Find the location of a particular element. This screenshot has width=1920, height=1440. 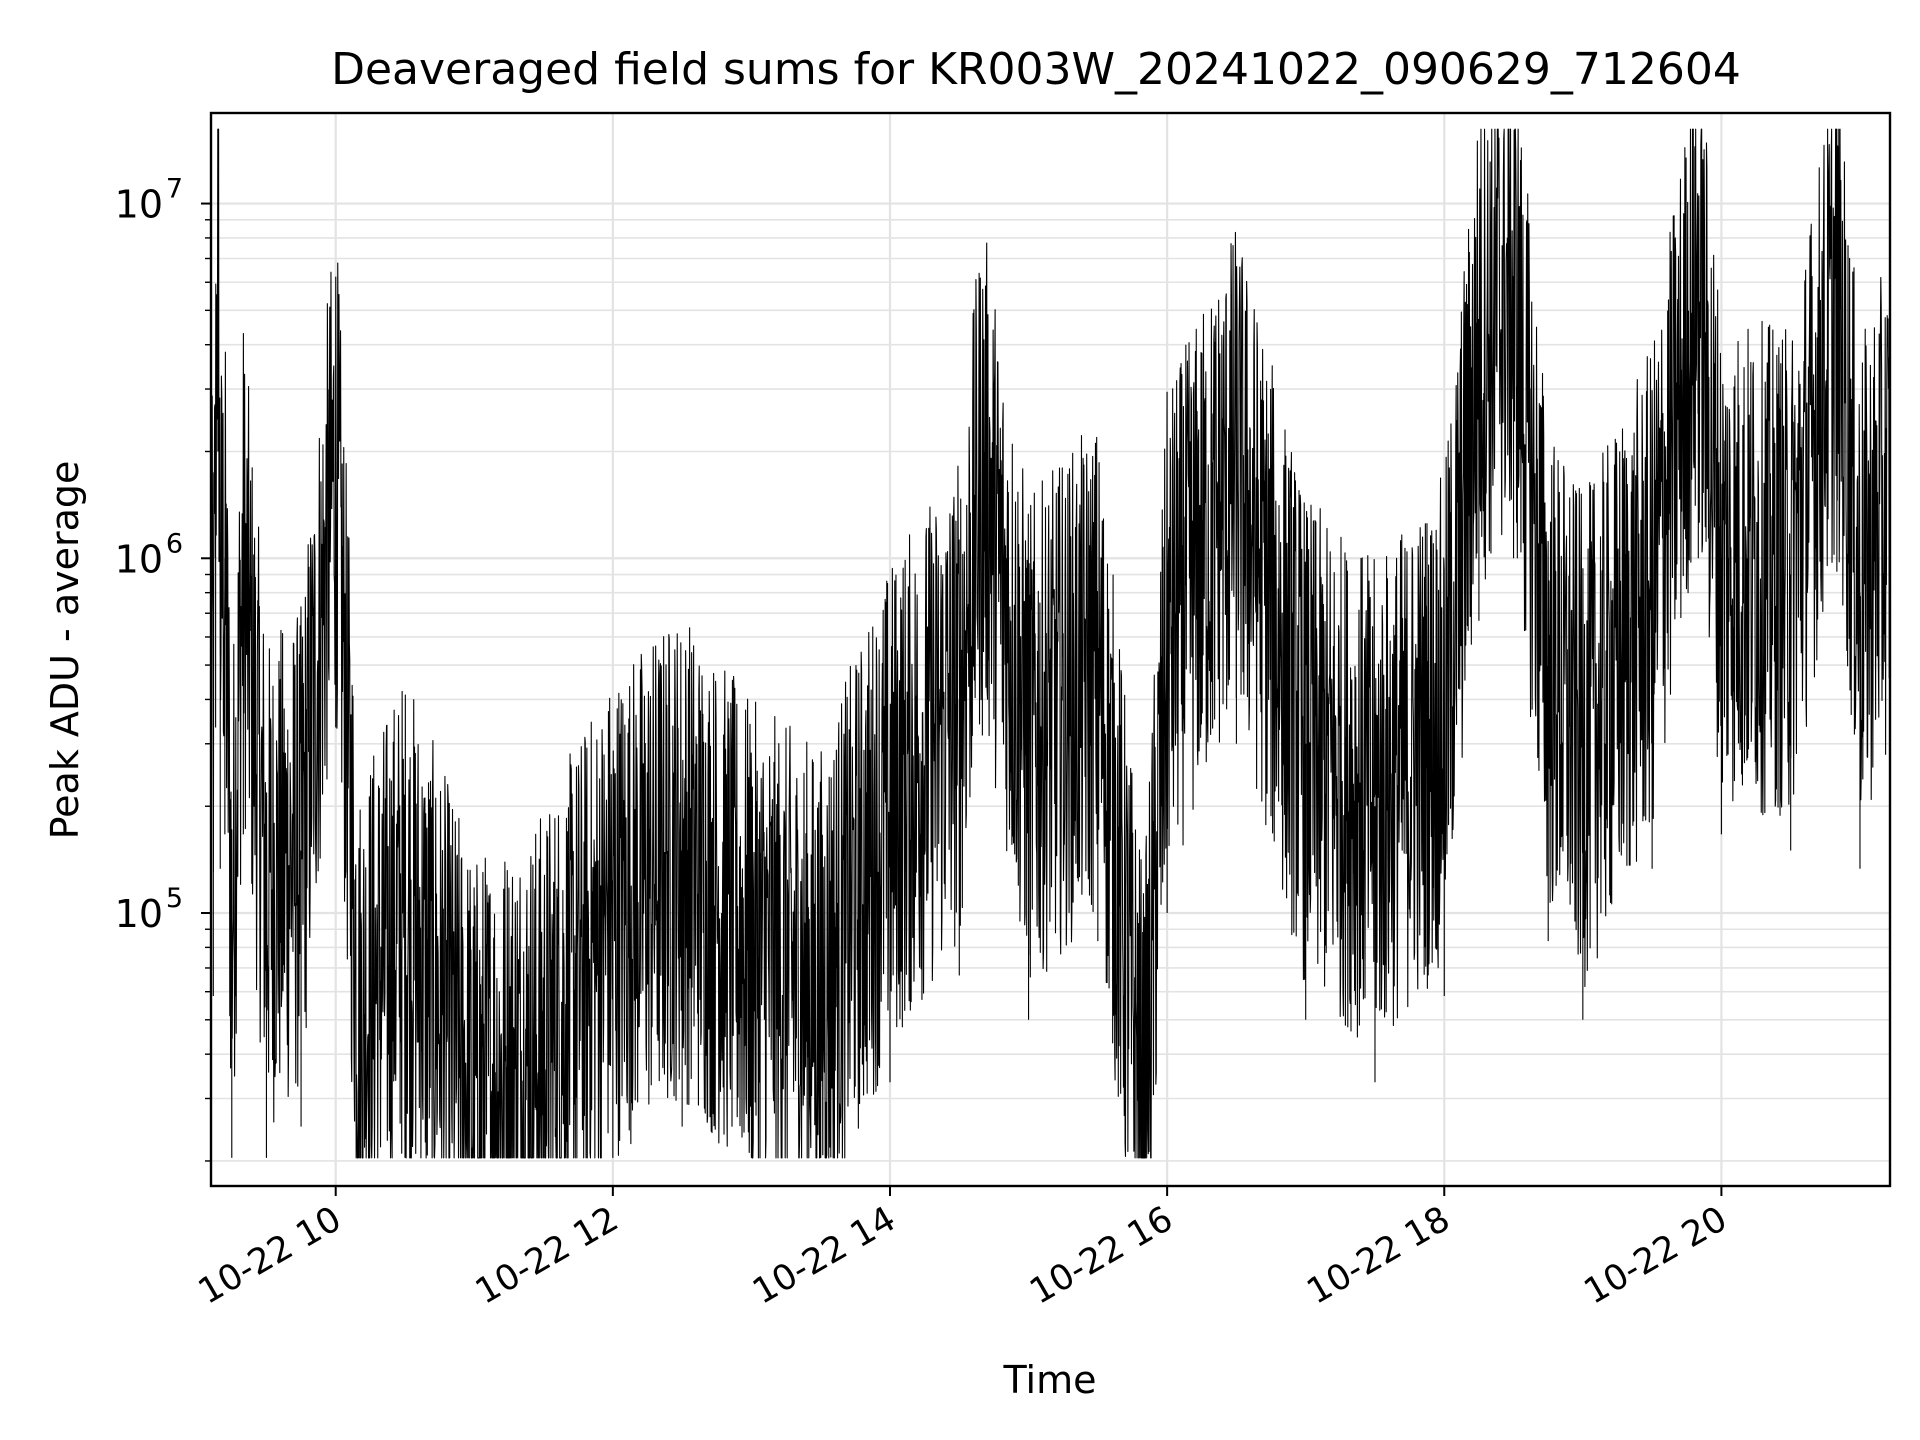

y-tick-exponent: 7 is located at coordinates (174, 189).